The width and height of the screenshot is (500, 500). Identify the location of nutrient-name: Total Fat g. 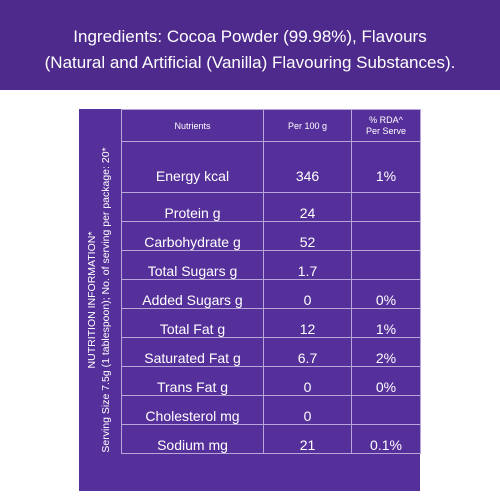
(192, 323).